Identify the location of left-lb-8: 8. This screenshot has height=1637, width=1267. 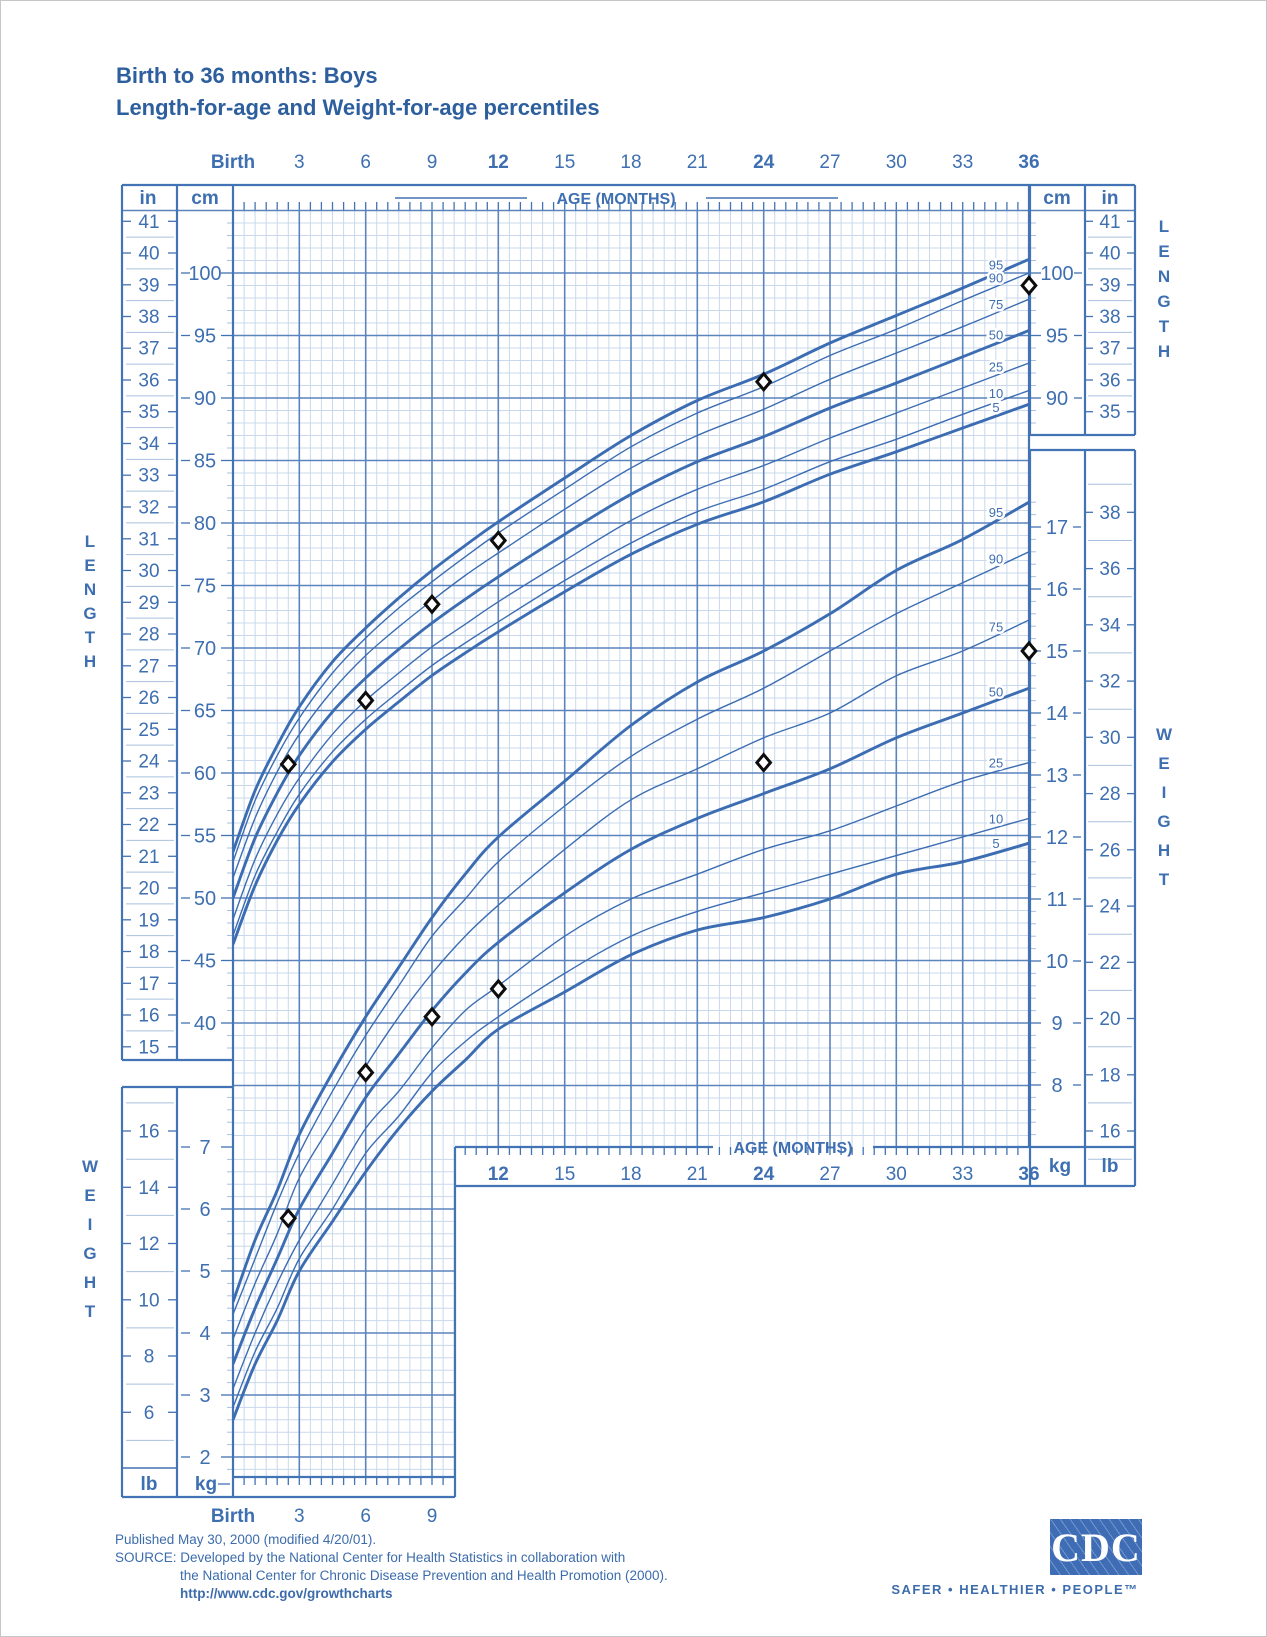
(149, 1357).